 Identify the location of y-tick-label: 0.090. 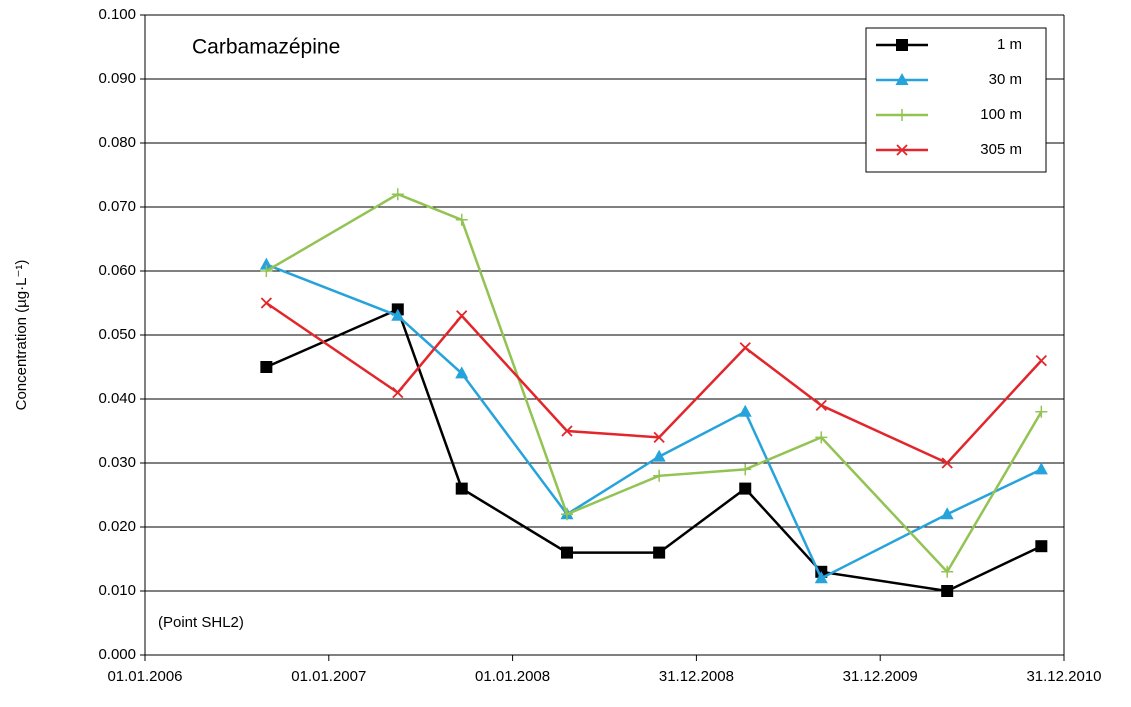
(117, 78).